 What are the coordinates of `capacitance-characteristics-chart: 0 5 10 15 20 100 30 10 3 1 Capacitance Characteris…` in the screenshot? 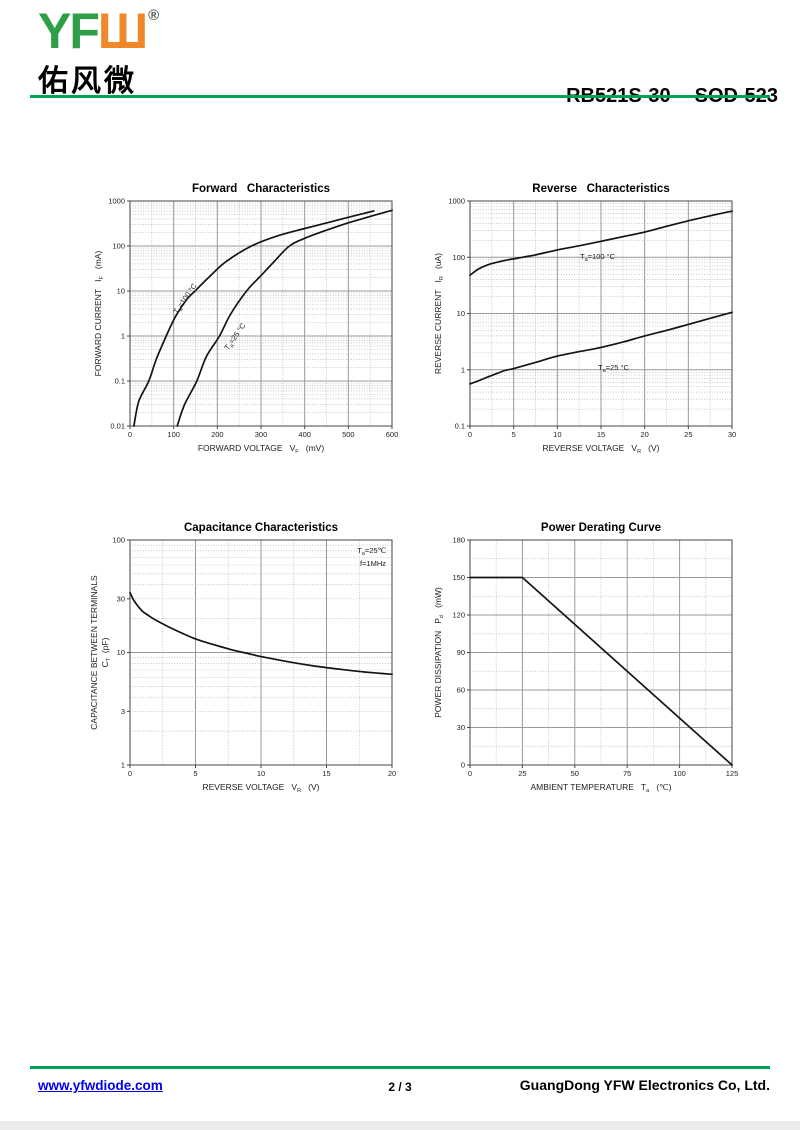 It's located at (242, 658).